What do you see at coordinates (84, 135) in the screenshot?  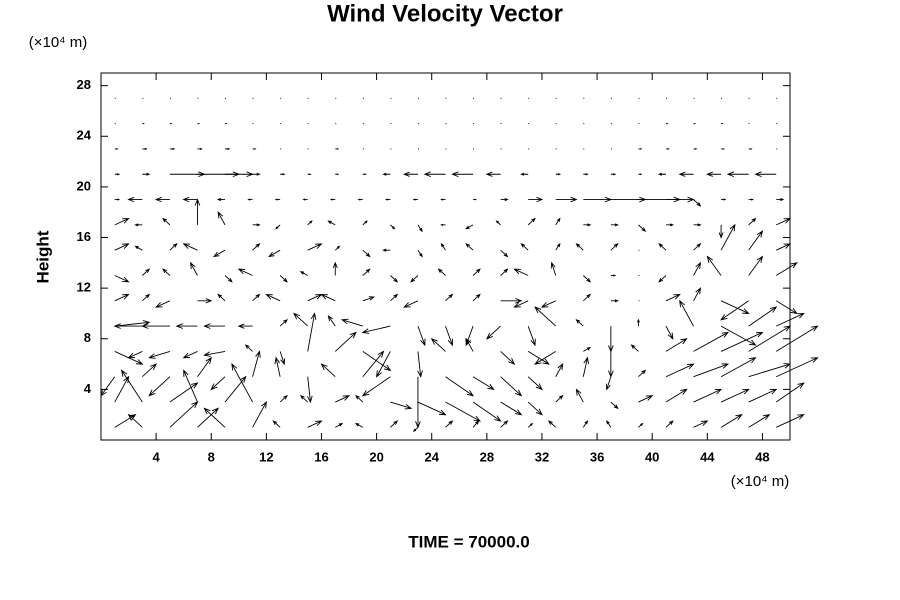 I see `y-tick-label: 24` at bounding box center [84, 135].